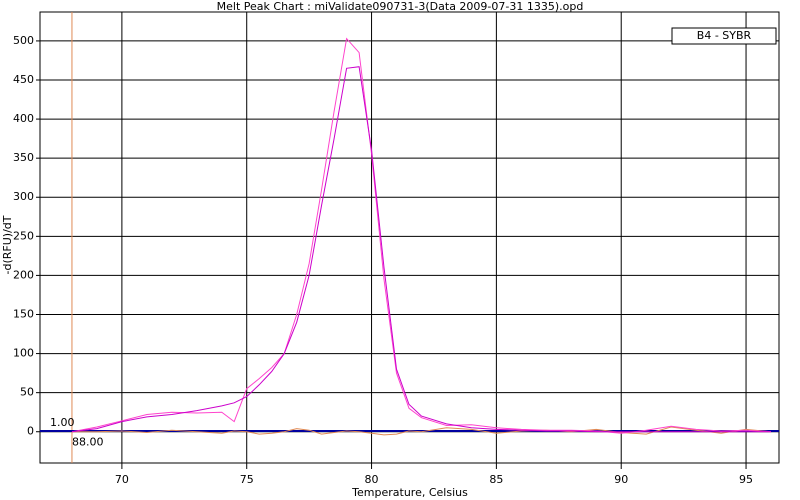  I want to click on y-tick-label: 450, so click(23, 79).